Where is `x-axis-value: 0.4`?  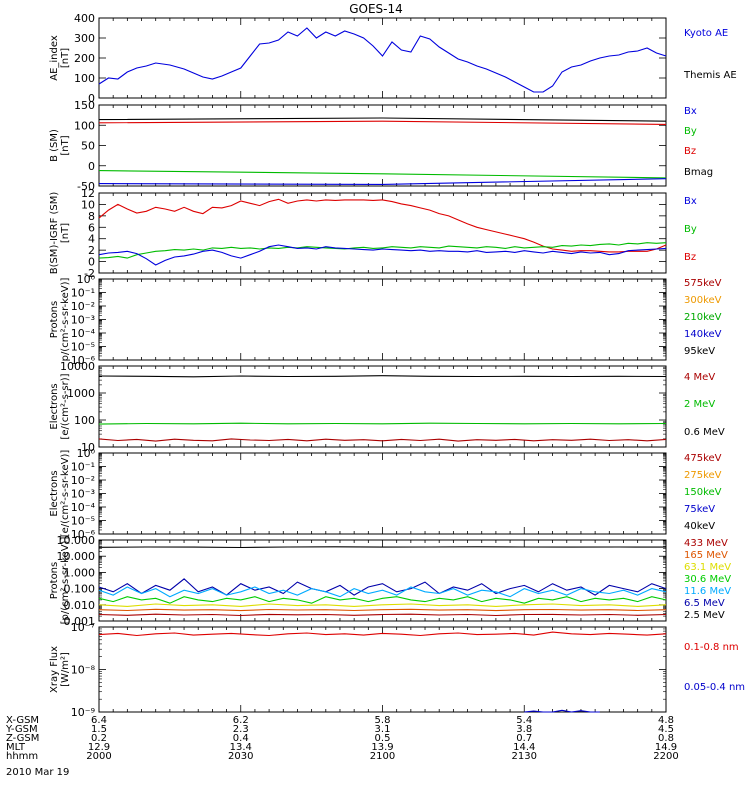
x-axis-value: 0.4 is located at coordinates (241, 738).